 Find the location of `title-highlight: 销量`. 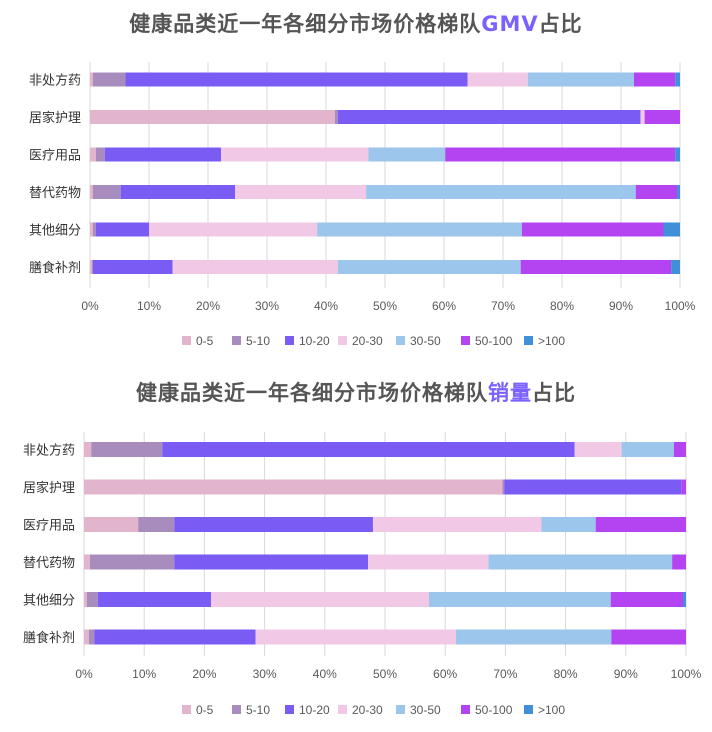

title-highlight: 销量 is located at coordinates (510, 393).